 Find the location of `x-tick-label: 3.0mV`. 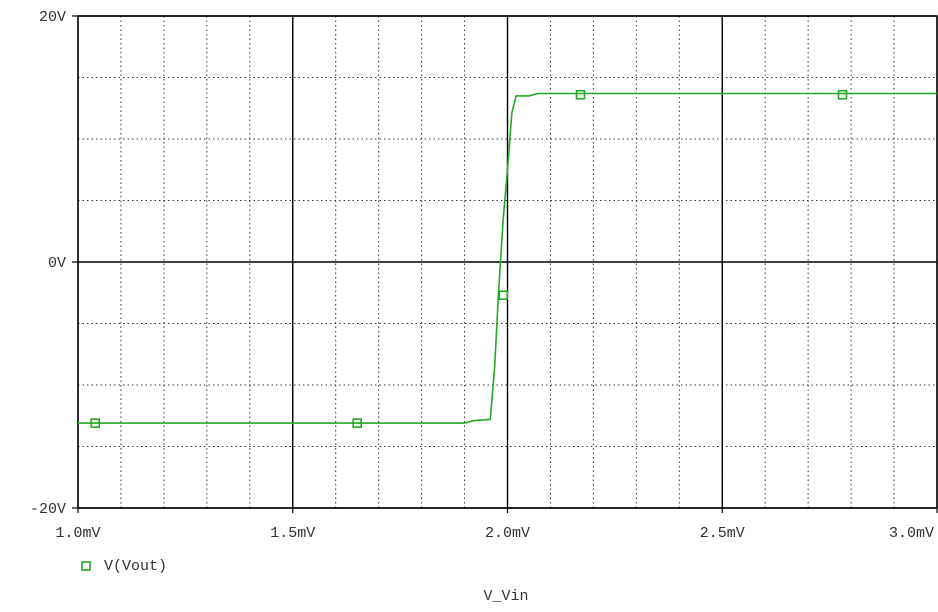

x-tick-label: 3.0mV is located at coordinates (911, 533).